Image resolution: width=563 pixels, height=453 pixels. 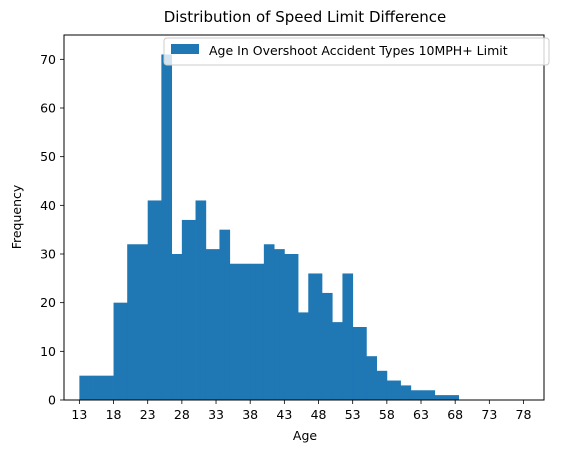 I want to click on x-tick-label: 73, so click(x=489, y=414).